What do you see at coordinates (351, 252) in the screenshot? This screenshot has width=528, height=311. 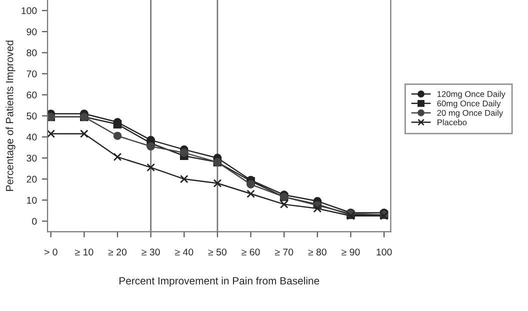 I see `x-tick-label: ≥ 90` at bounding box center [351, 252].